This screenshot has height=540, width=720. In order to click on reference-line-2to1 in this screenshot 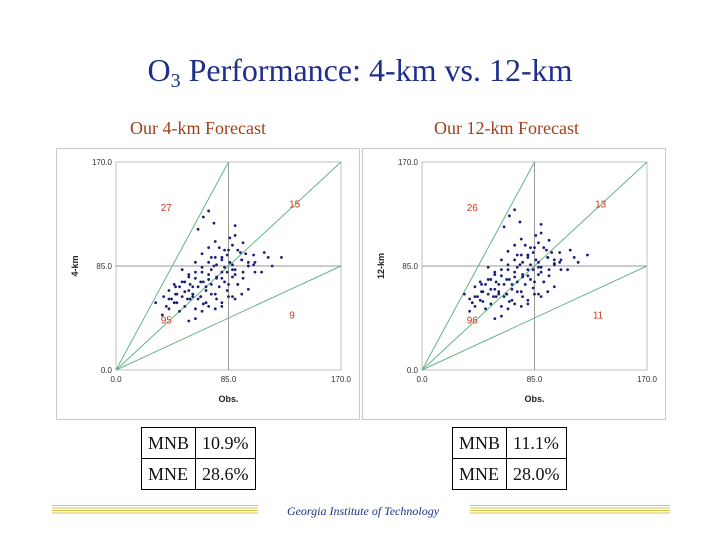, I will do `click(172, 266)`.